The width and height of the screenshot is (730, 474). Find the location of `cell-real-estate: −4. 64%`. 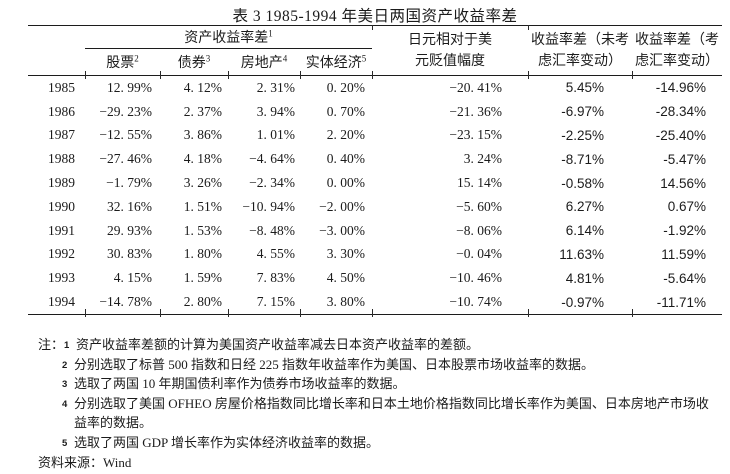

cell-real-estate: −4. 64% is located at coordinates (272, 159).